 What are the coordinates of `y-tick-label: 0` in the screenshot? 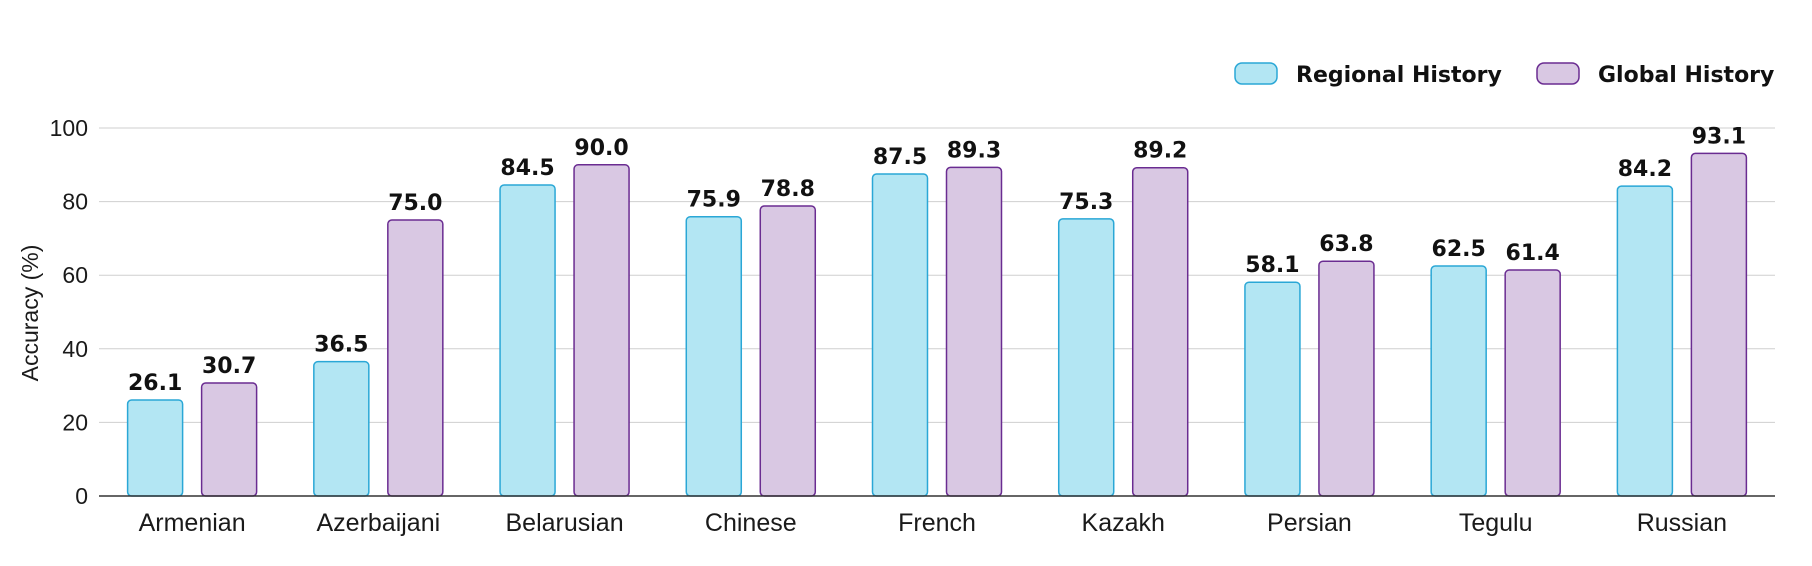 It's located at (81, 496).